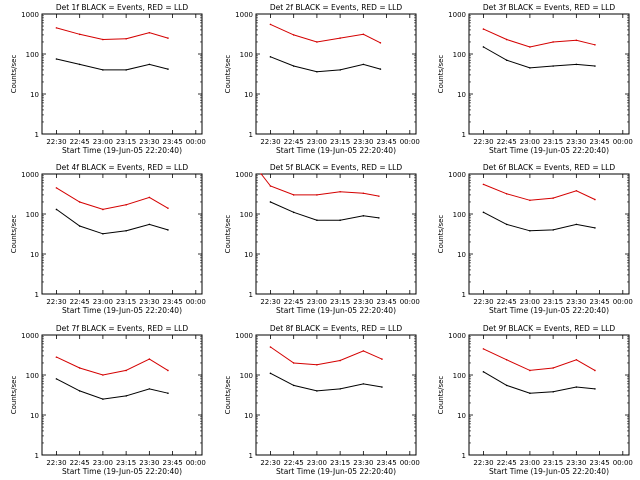 The height and width of the screenshot is (480, 640). Describe the element at coordinates (549, 7) in the screenshot. I see `panel-title: Det 3f BLACK = Events, RED = LLD` at that location.